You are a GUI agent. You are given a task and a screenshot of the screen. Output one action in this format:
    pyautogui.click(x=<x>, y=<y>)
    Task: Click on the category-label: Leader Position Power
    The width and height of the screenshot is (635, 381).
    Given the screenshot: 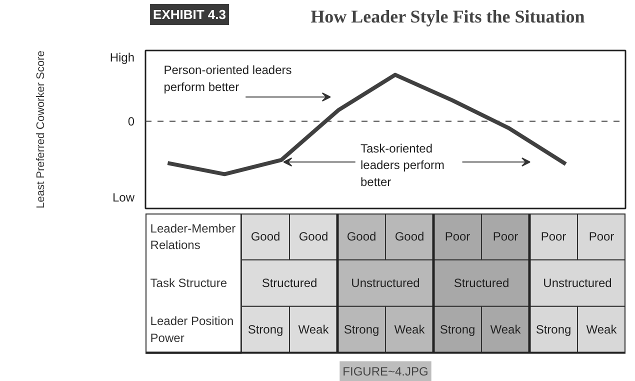 What is the action you would take?
    pyautogui.click(x=192, y=329)
    